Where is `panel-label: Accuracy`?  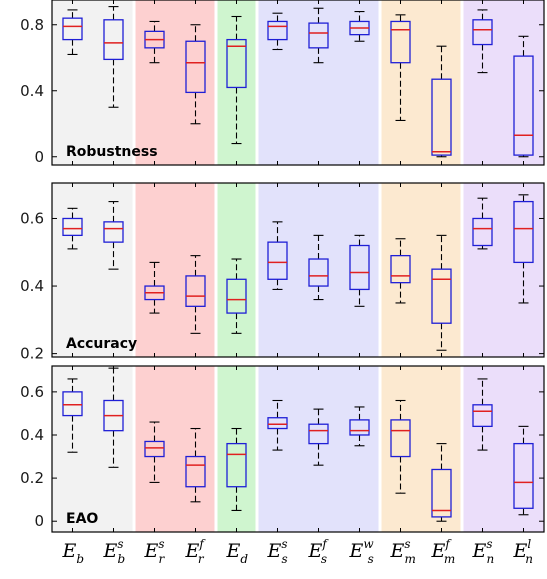 panel-label: Accuracy is located at coordinates (101, 344).